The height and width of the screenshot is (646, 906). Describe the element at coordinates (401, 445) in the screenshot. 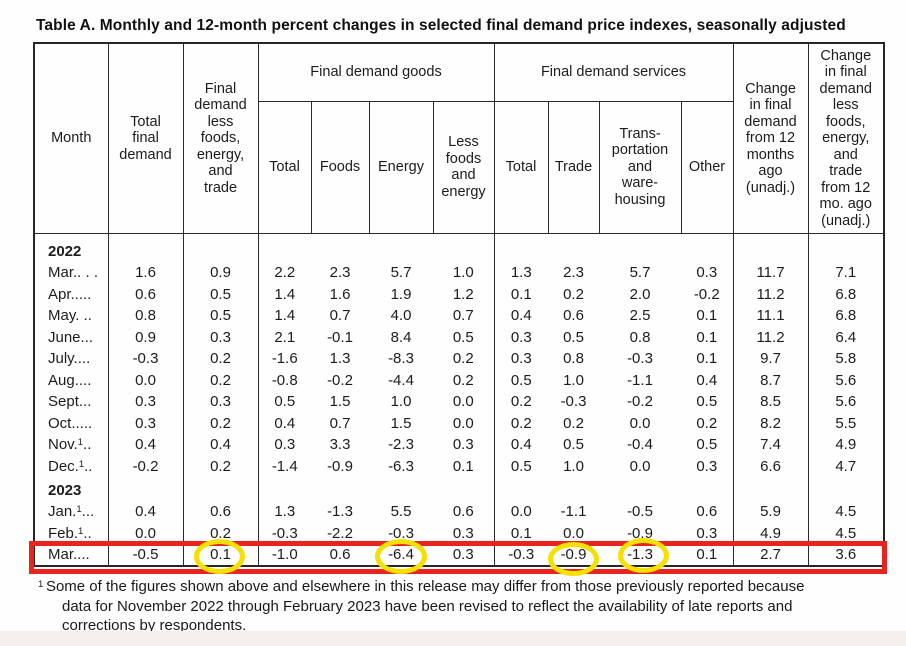

I see `value-cell: -2.3` at that location.